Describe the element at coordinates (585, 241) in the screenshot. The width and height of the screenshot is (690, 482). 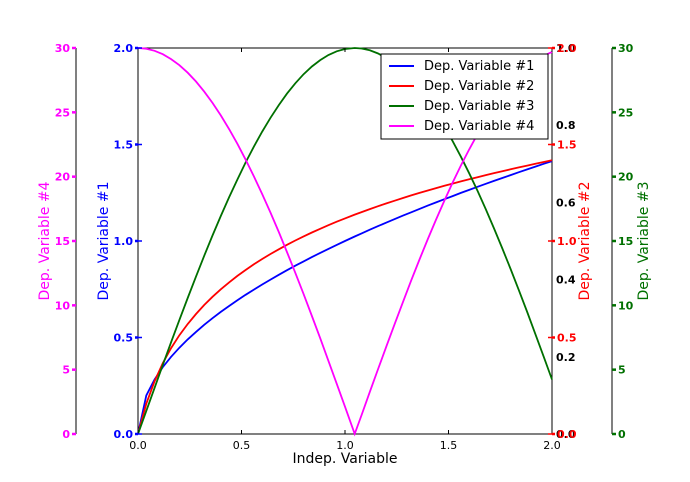
I see `y2-axis-title: Dep. Variable #2` at that location.